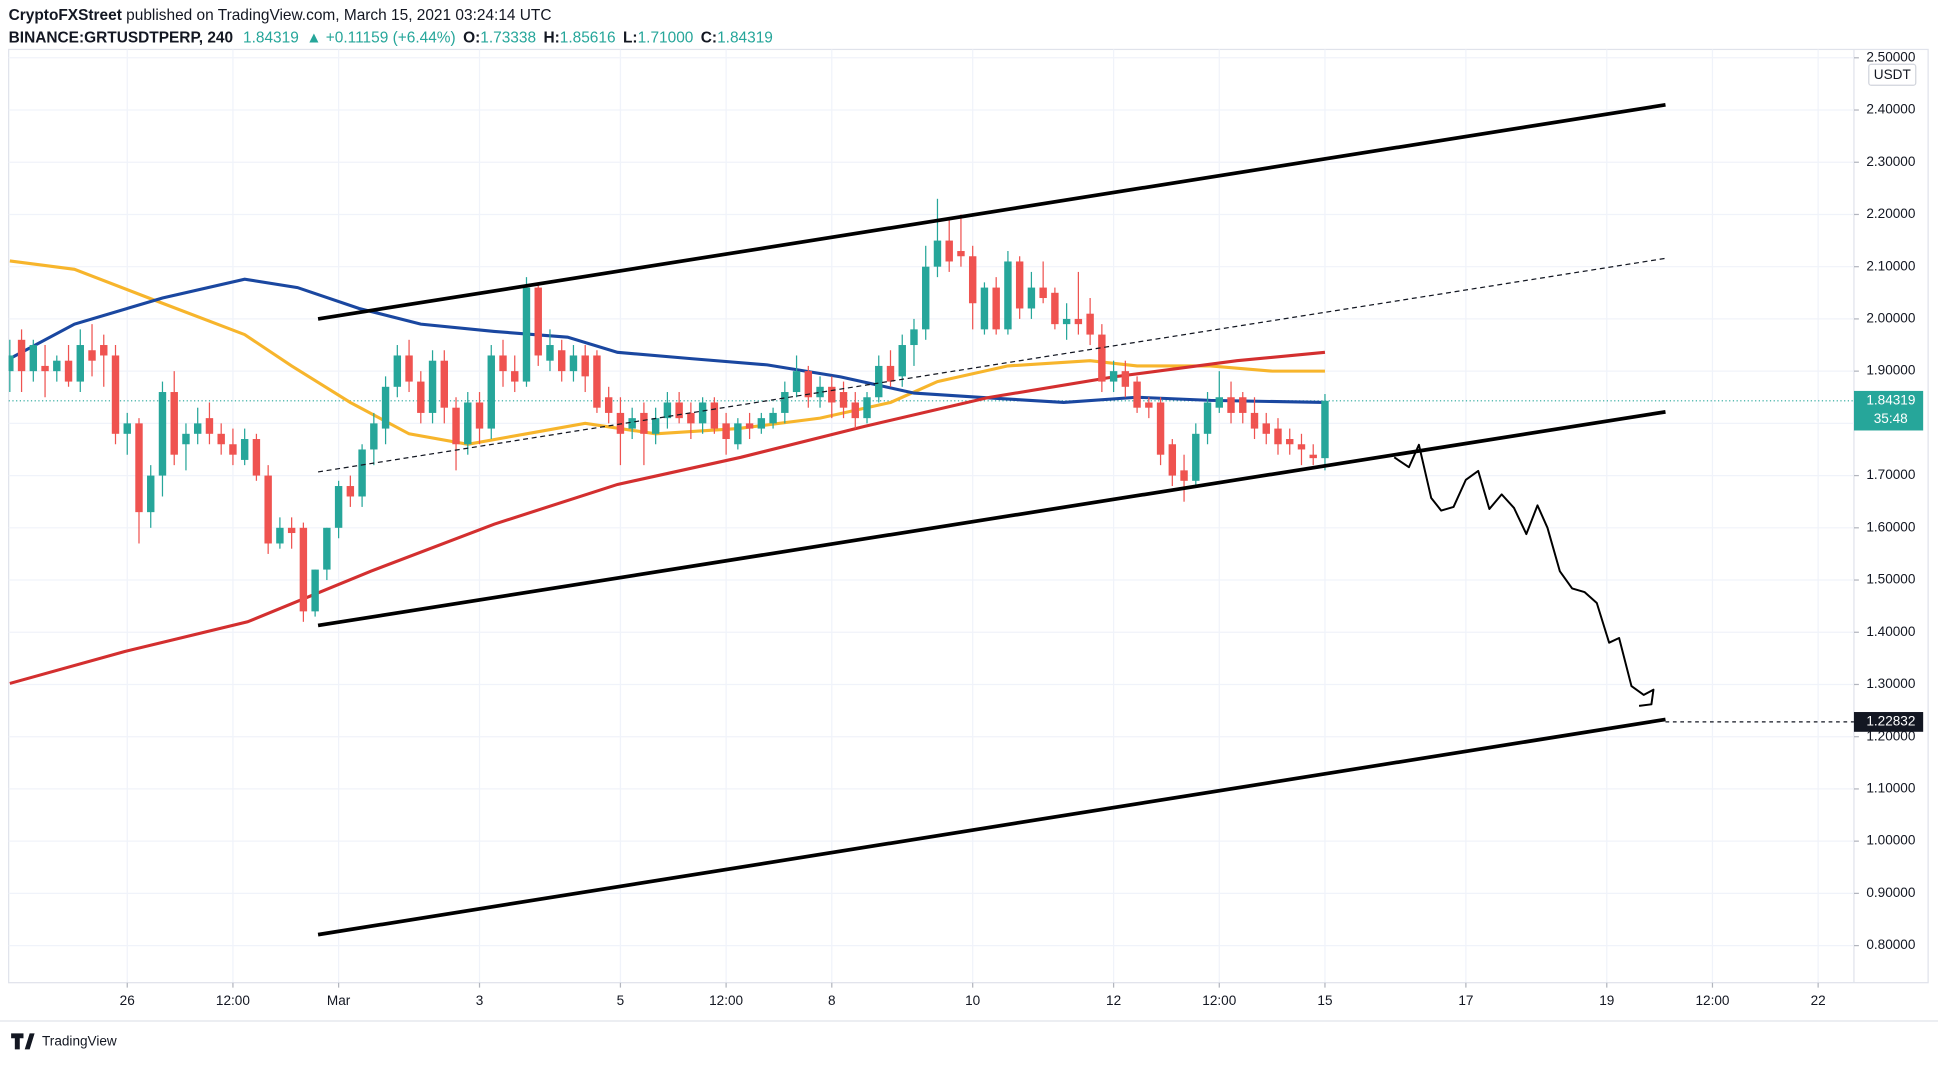 The height and width of the screenshot is (1065, 1938). Describe the element at coordinates (1891, 418) in the screenshot. I see `countdown: 35:48` at that location.